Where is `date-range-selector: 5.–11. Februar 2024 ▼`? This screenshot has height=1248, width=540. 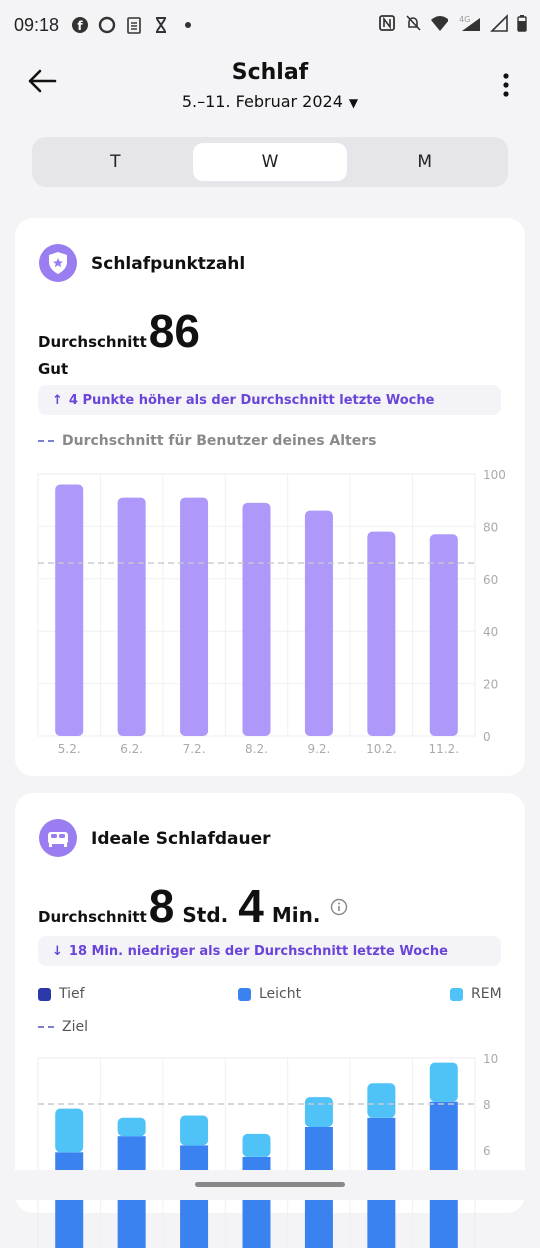
date-range-selector: 5.–11. Februar 2024 ▼ is located at coordinates (270, 101).